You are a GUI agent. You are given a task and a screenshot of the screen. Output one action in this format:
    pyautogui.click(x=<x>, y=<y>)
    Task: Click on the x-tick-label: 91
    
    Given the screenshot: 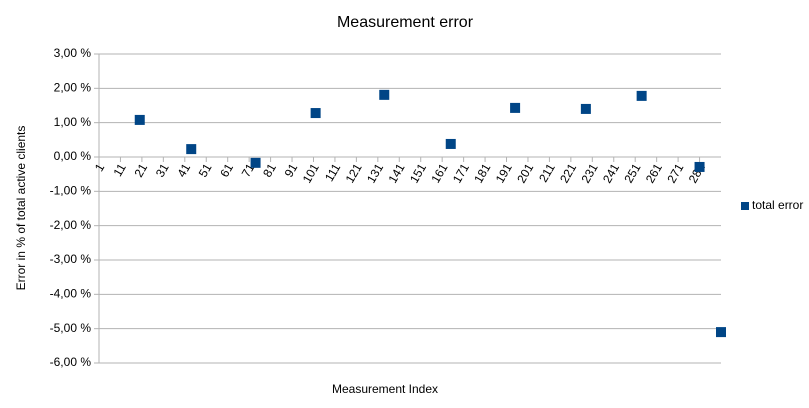 What is the action you would take?
    pyautogui.click(x=291, y=170)
    